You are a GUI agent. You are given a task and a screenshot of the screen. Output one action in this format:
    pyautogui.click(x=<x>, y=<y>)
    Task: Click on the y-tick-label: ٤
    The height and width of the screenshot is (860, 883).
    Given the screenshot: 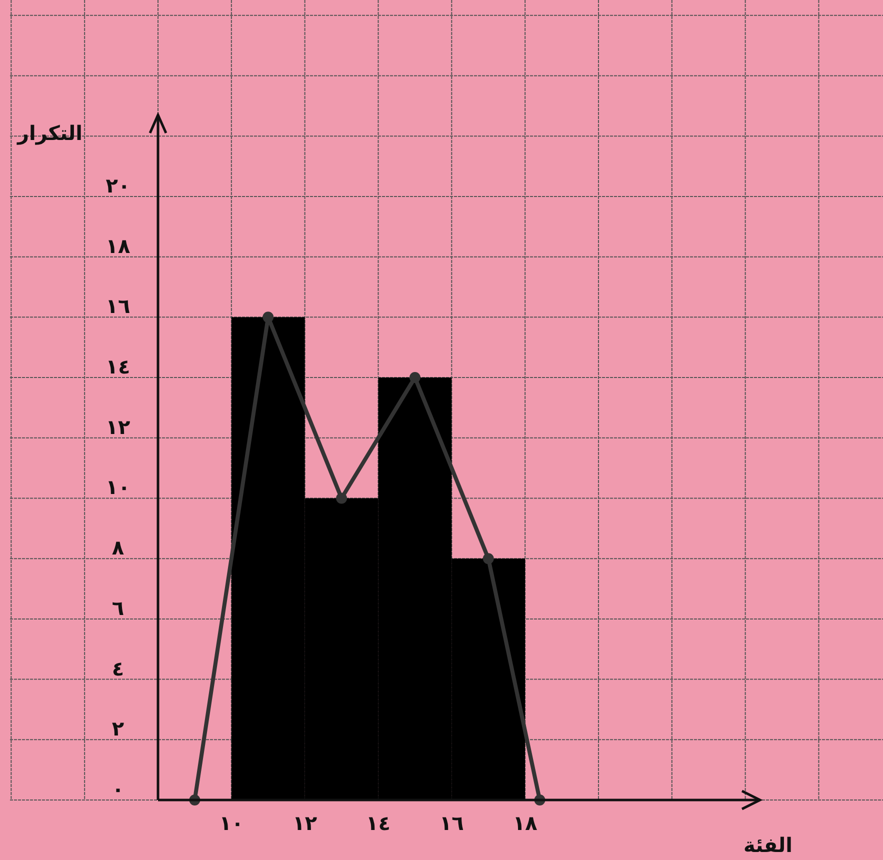 What is the action you would take?
    pyautogui.click(x=118, y=668)
    